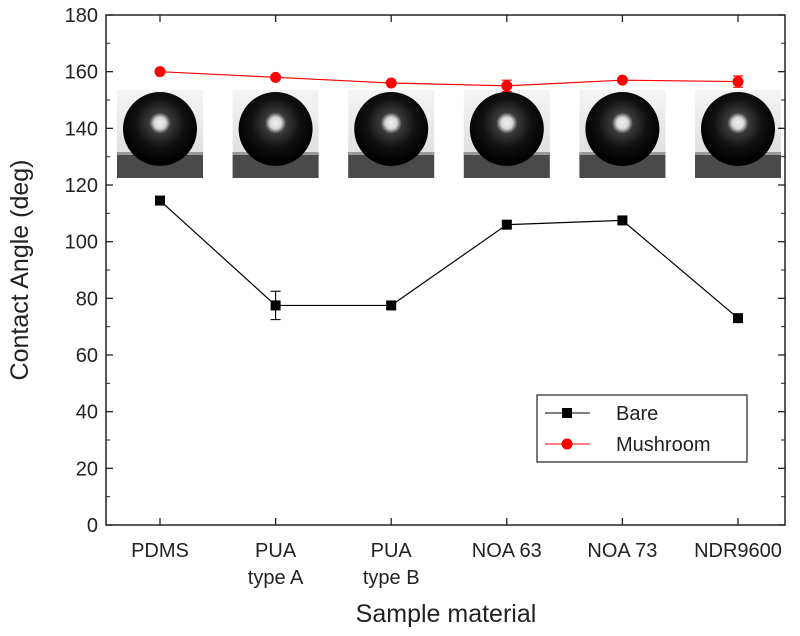 The image size is (800, 636). I want to click on legend-label-bare: Bare, so click(637, 414).